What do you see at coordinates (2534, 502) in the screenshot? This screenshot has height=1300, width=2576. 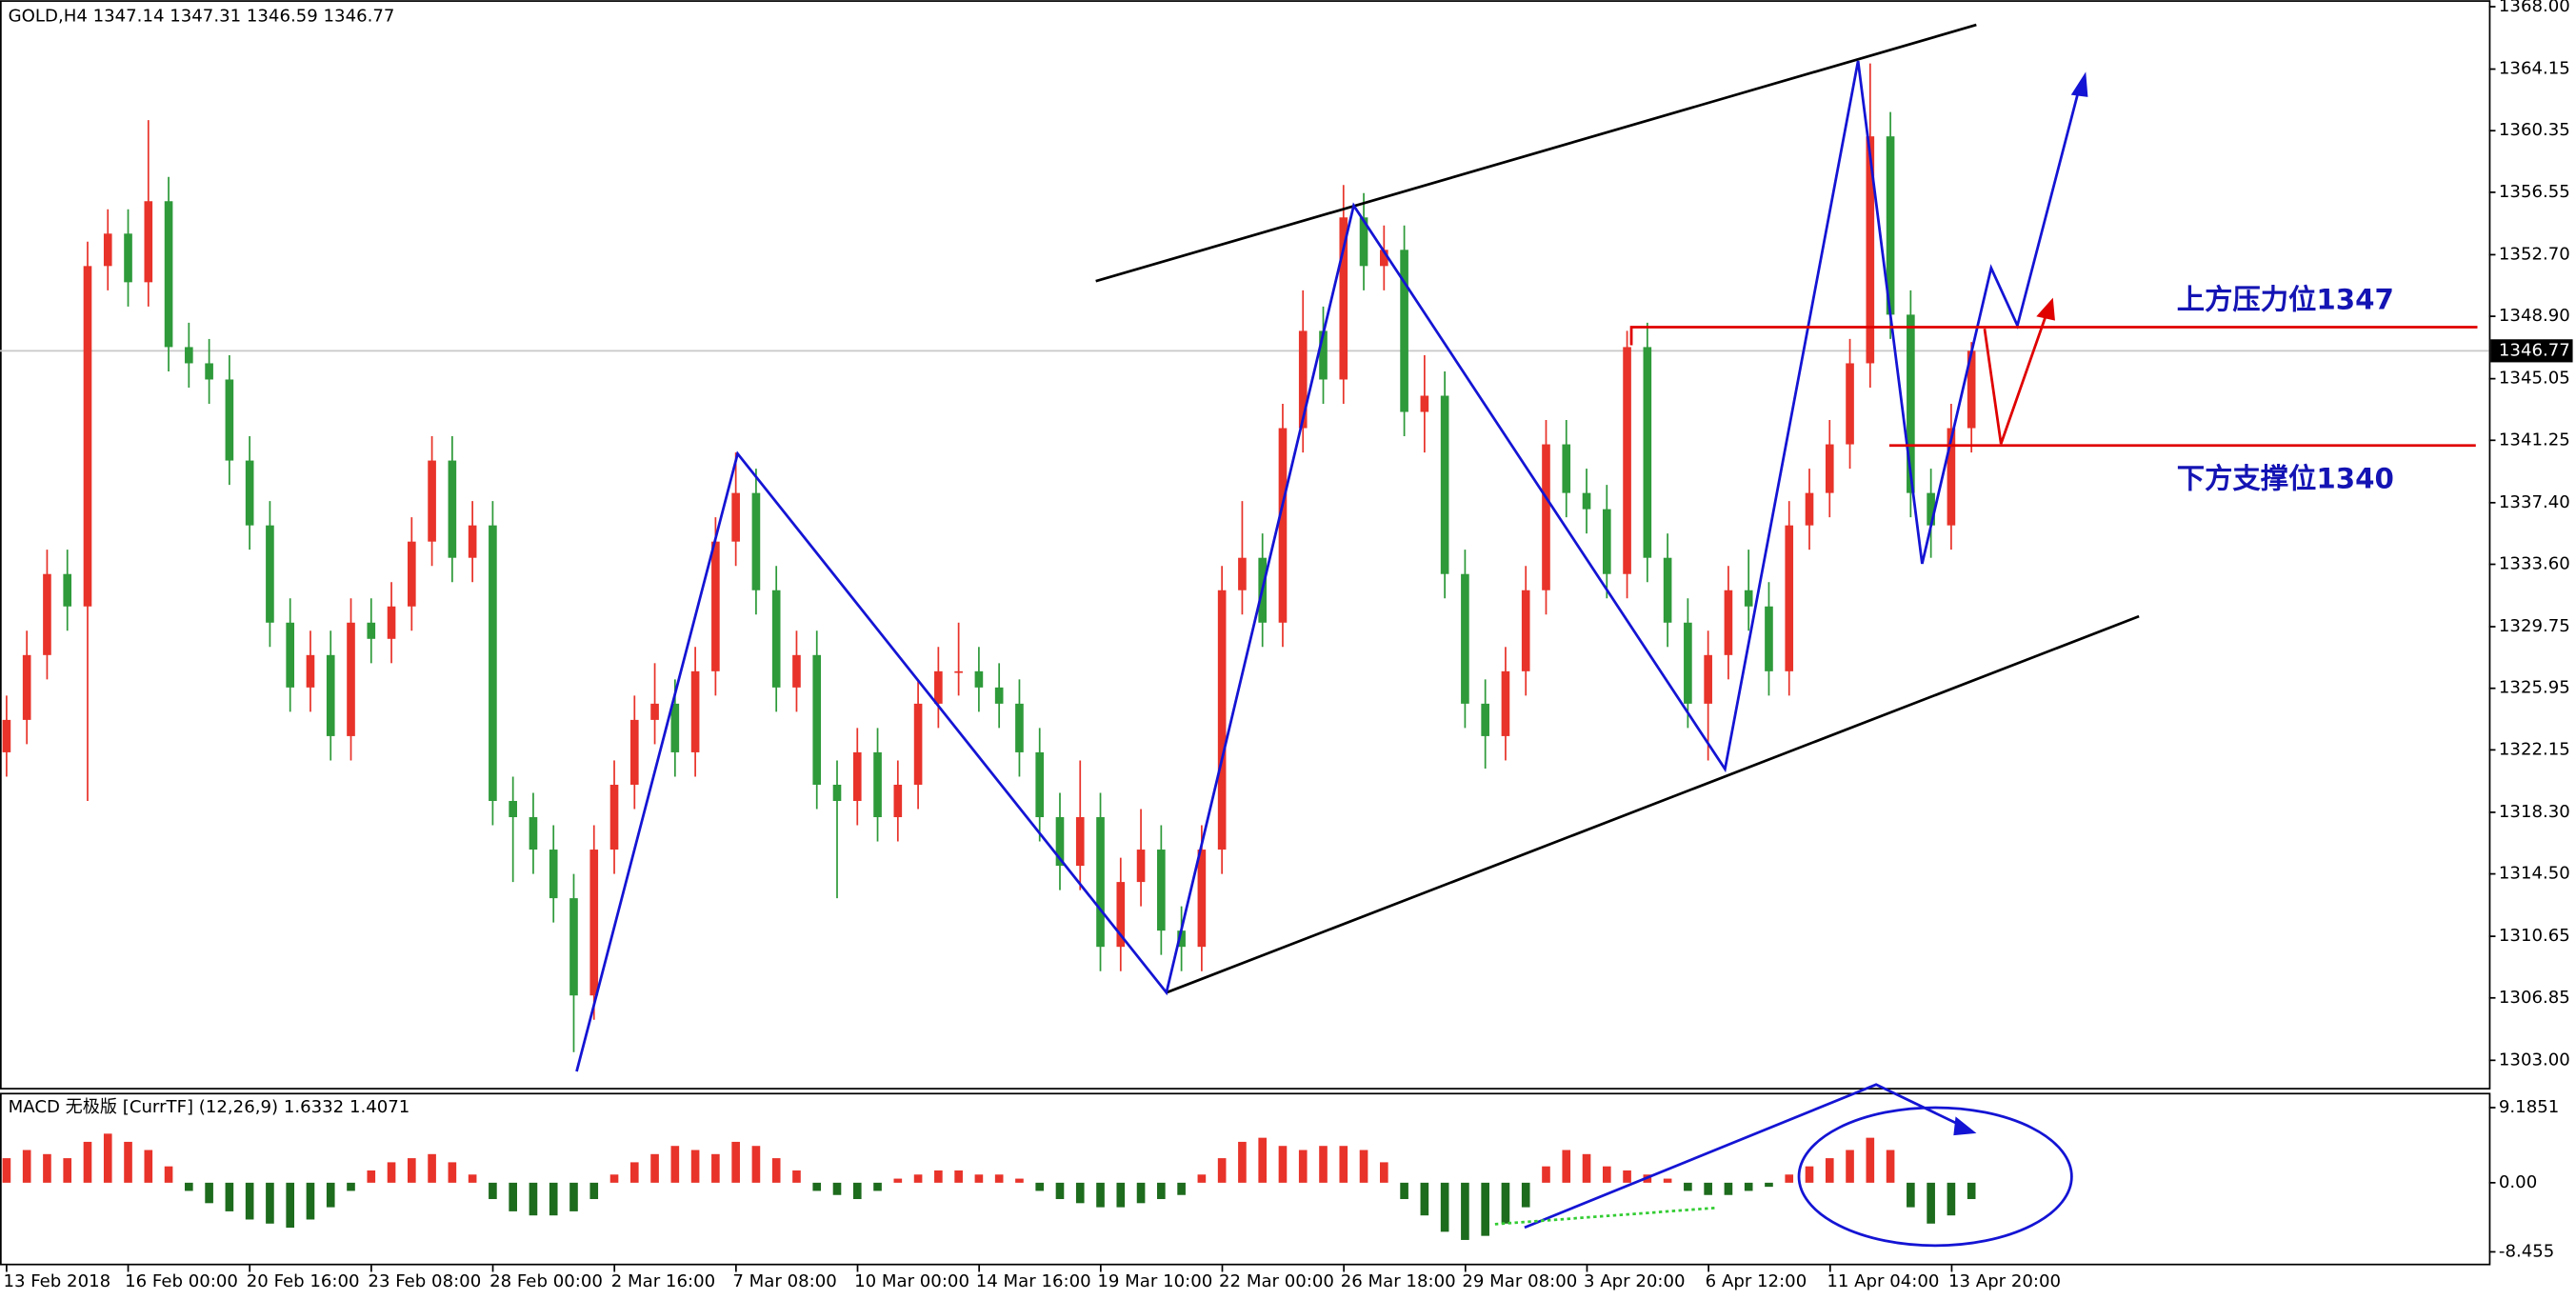 I see `y-tick-label: 1337.40` at bounding box center [2534, 502].